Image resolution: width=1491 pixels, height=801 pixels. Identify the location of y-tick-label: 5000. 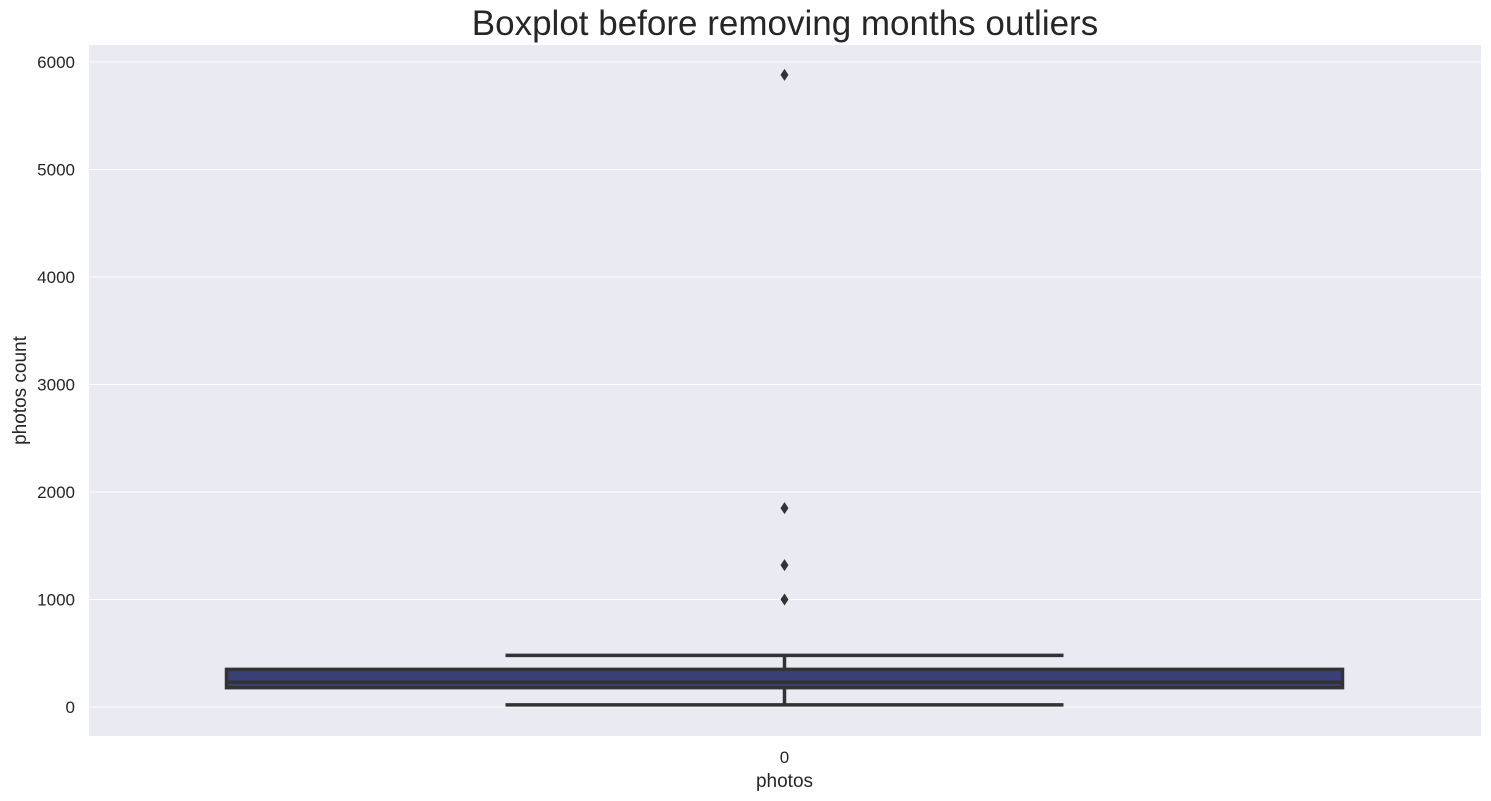
(56, 170).